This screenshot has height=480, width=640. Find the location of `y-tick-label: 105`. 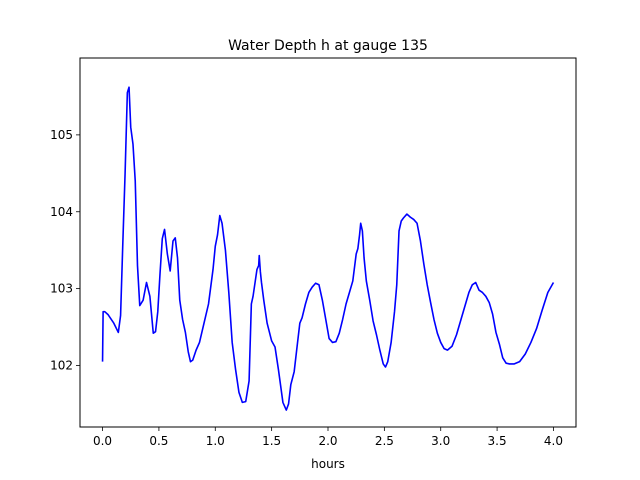

y-tick-label: 105 is located at coordinates (61, 135).